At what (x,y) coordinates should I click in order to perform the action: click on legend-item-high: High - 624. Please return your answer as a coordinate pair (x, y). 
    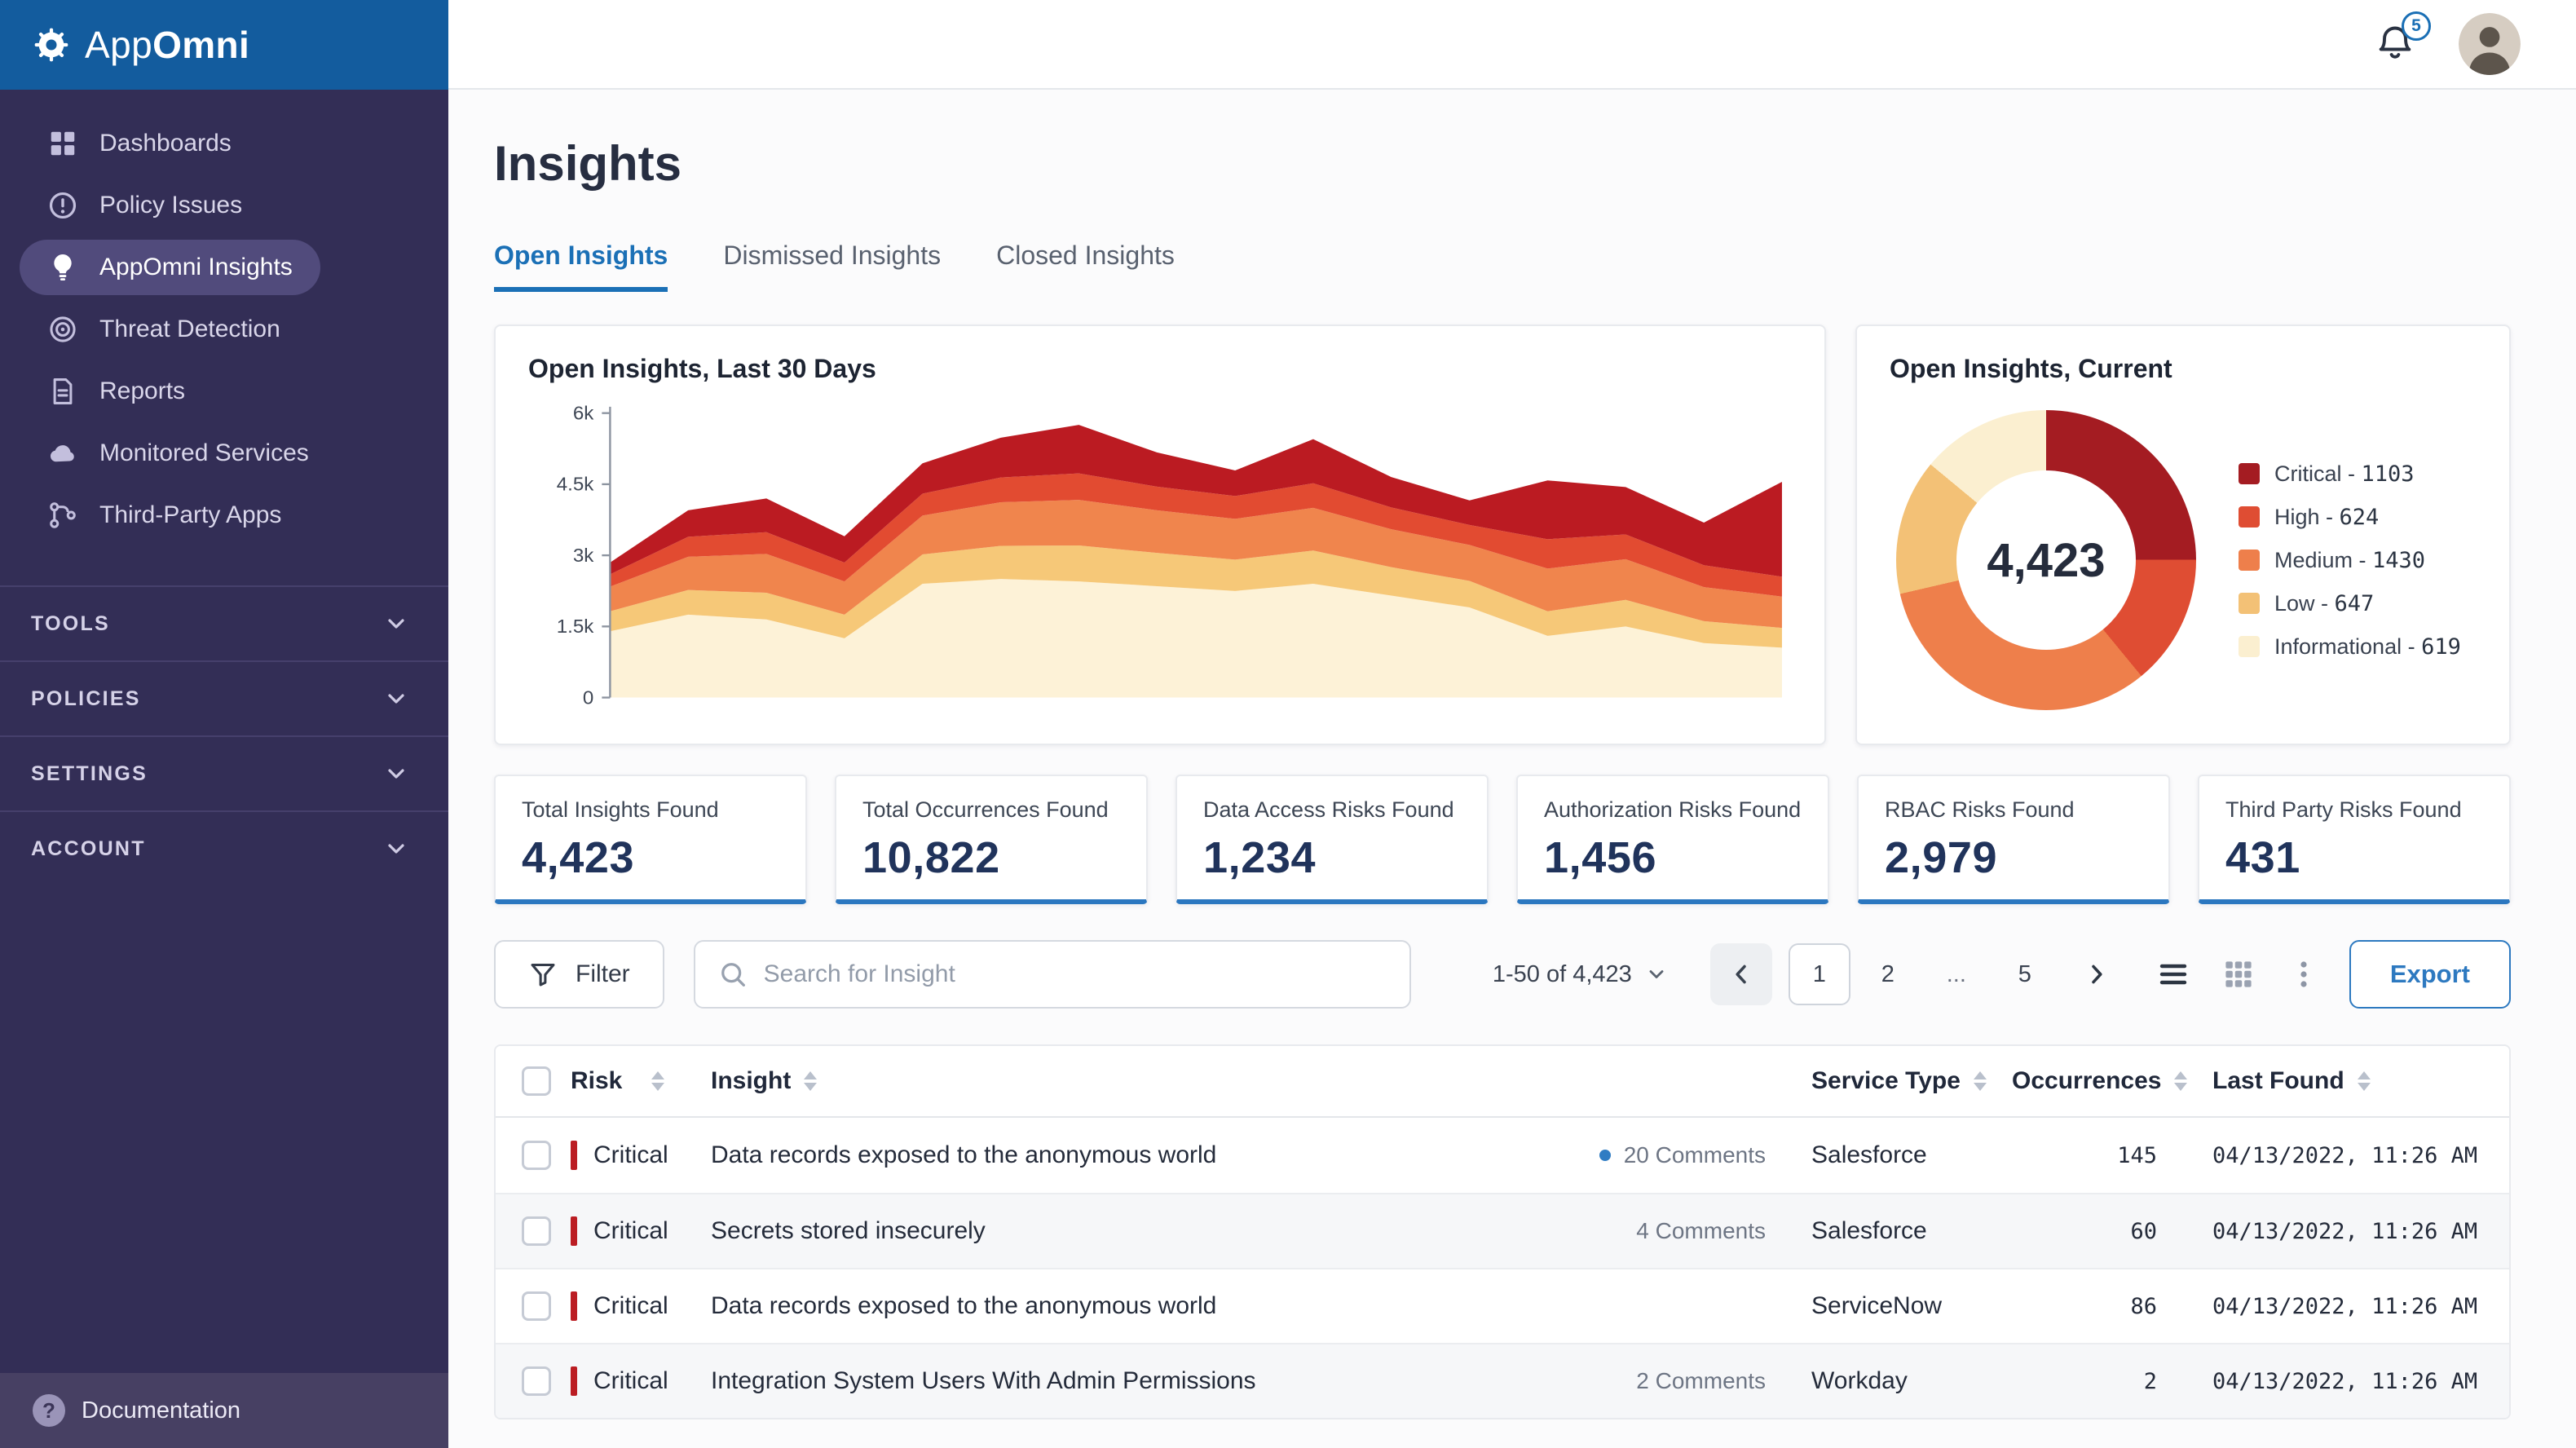
    Looking at the image, I should click on (2350, 517).